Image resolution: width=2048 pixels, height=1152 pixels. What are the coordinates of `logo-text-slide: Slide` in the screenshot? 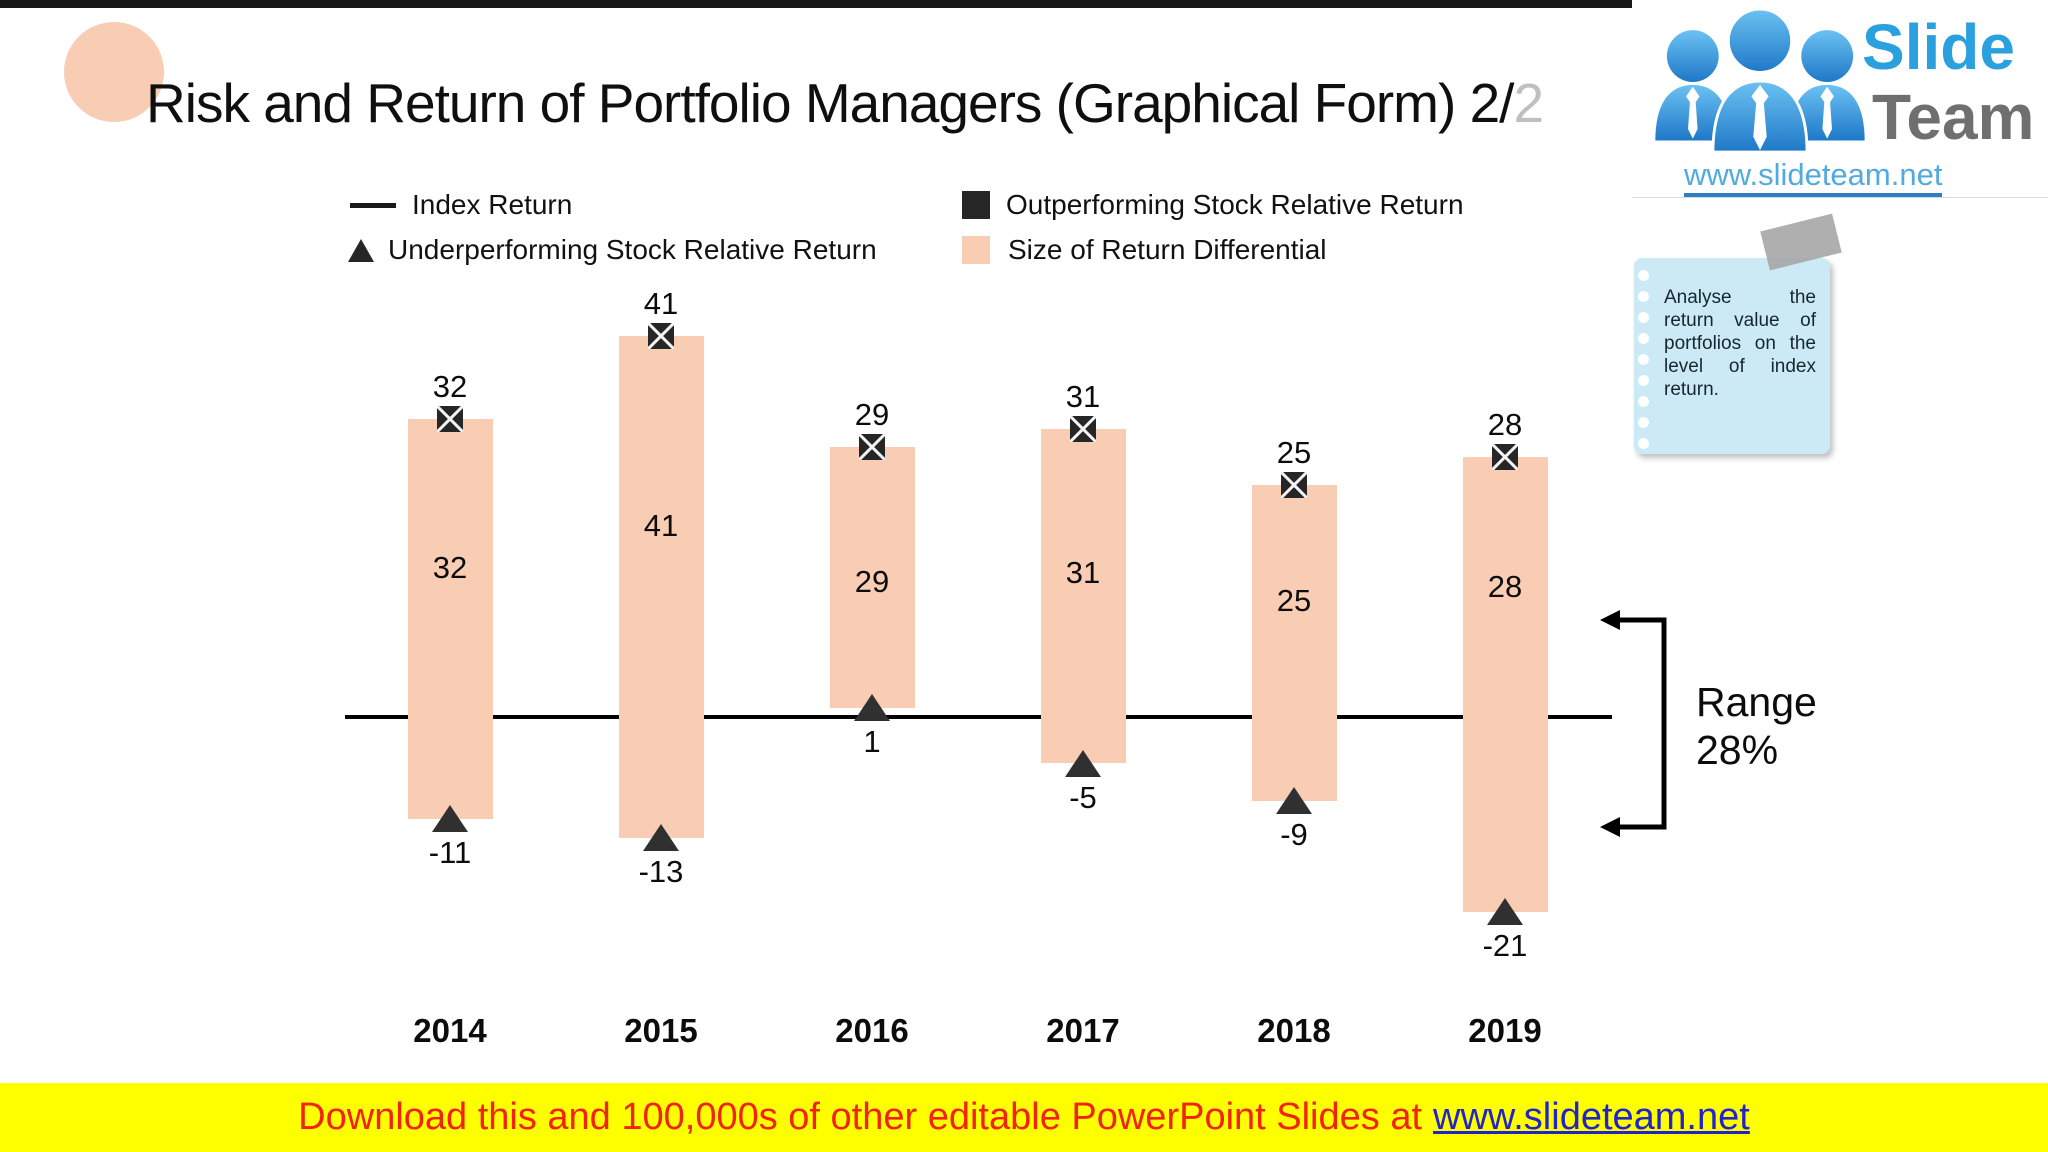 It's located at (1938, 47).